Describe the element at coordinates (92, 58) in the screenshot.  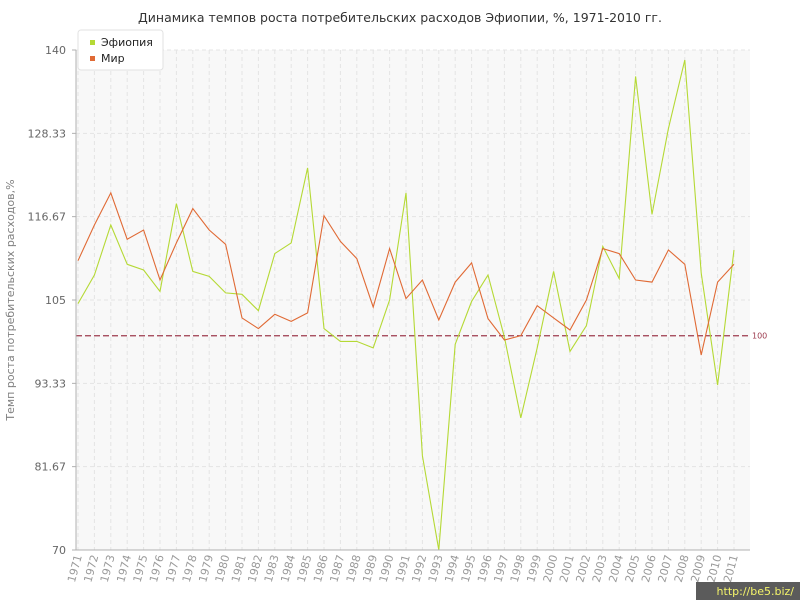
I see `legend-swatch-world` at that location.